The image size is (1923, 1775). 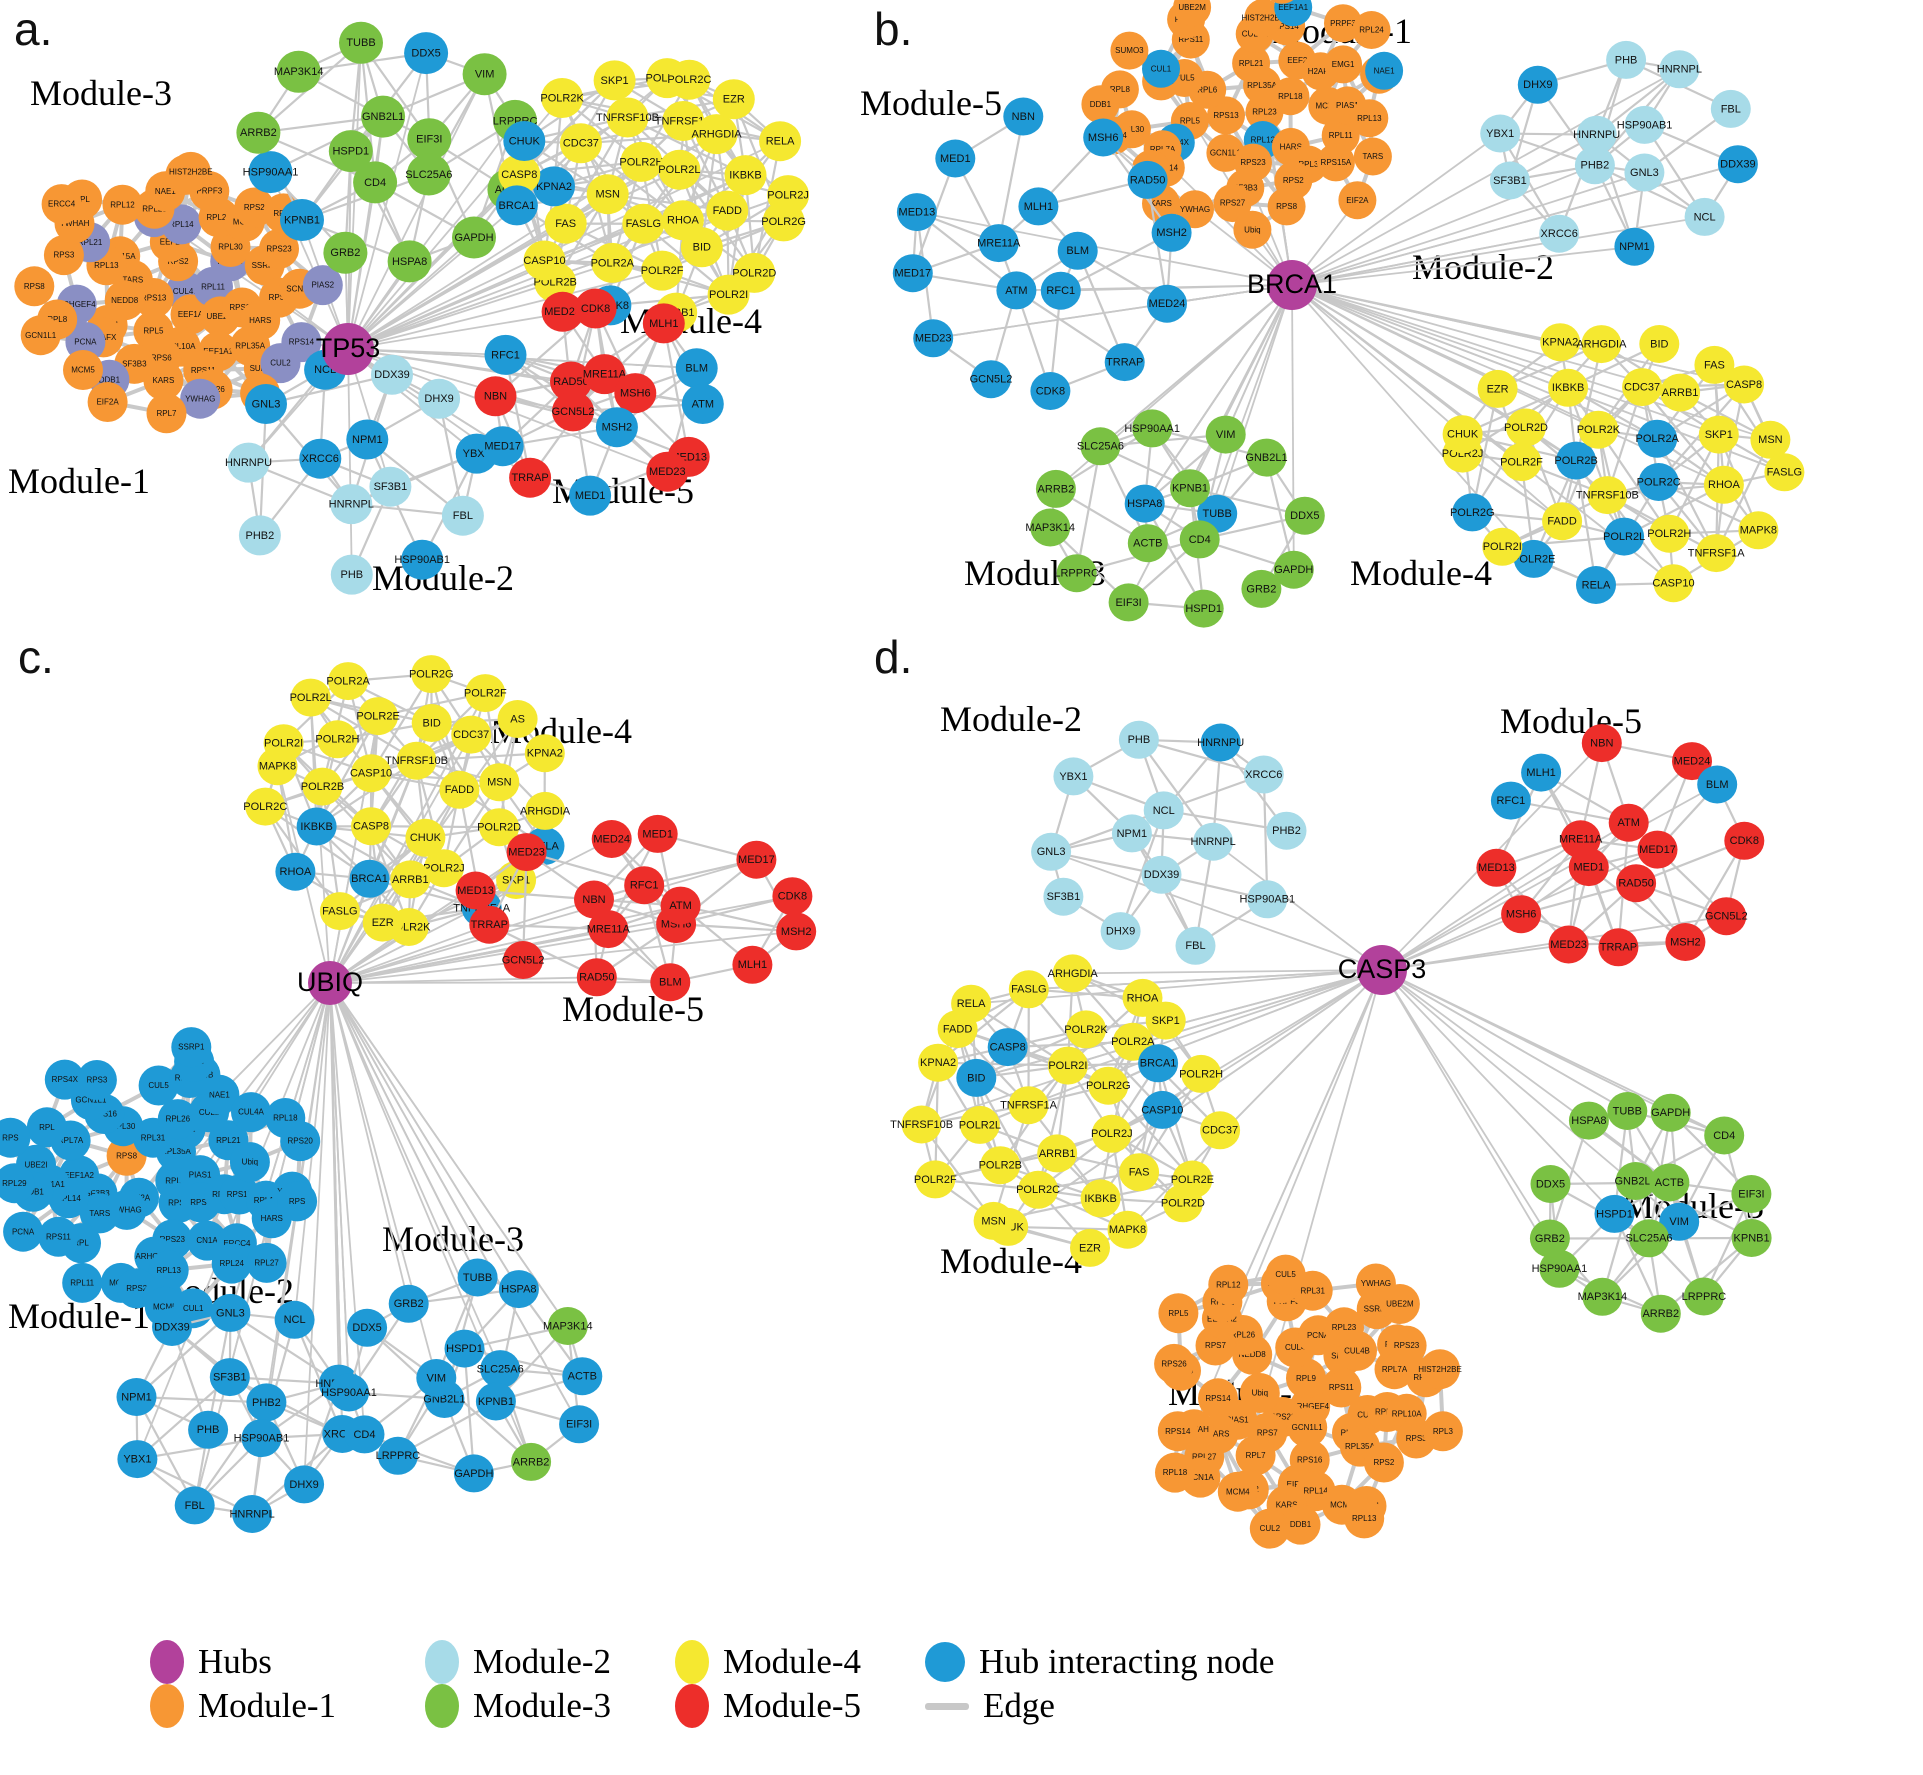 What do you see at coordinates (462, 515) in the screenshot?
I see `node-FBL: FBL` at bounding box center [462, 515].